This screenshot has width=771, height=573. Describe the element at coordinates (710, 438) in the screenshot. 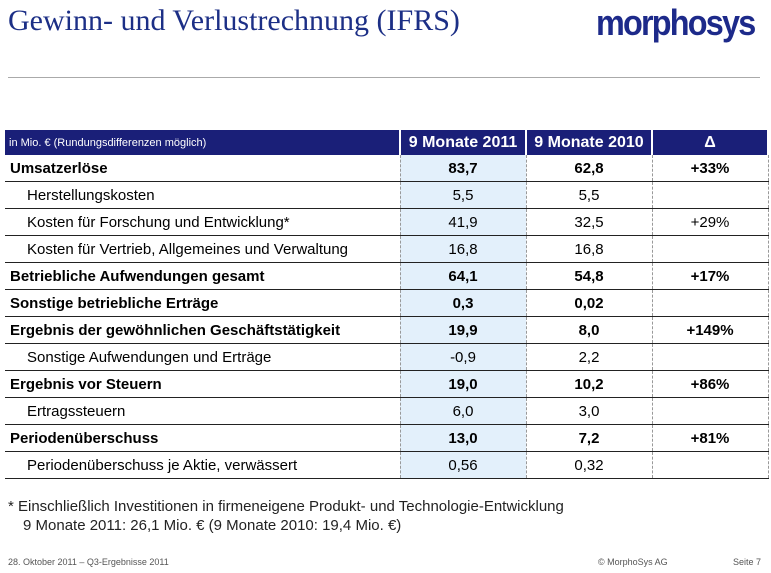

I see `value-delta: +81%` at that location.